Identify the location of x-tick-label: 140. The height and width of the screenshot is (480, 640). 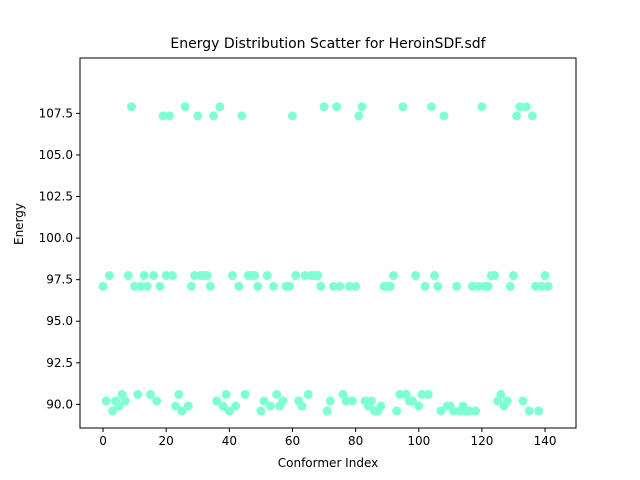
(545, 441).